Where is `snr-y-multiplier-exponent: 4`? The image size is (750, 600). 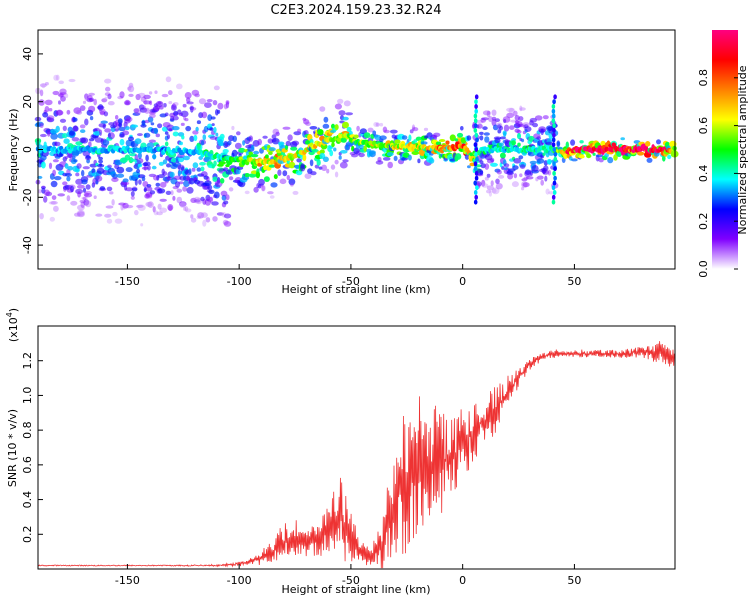 snr-y-multiplier-exponent: 4 is located at coordinates (9, 314).